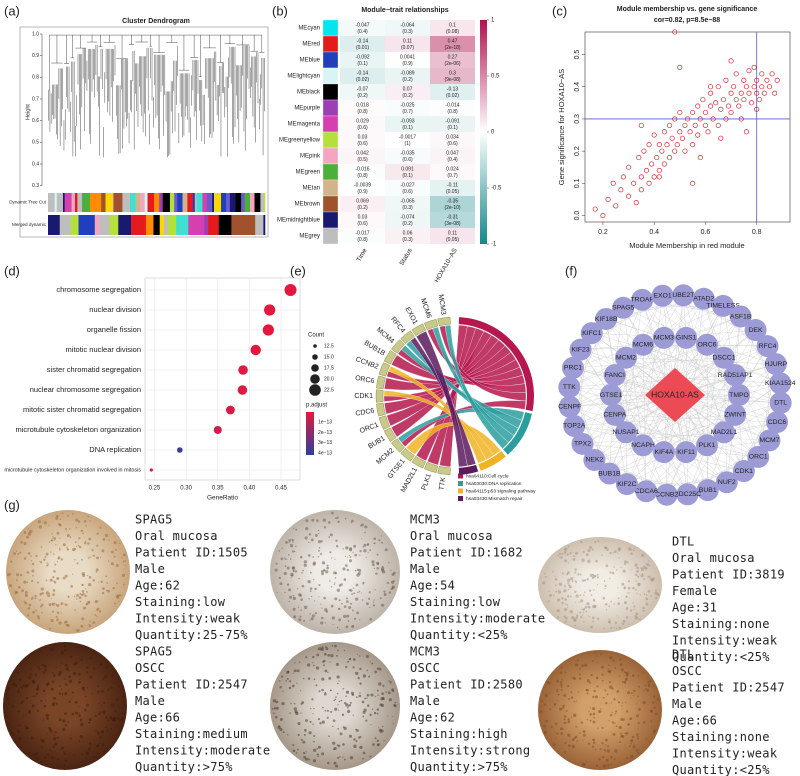  What do you see at coordinates (35, 143) in the screenshot?
I see `y-tick-label: 0.5` at bounding box center [35, 143].